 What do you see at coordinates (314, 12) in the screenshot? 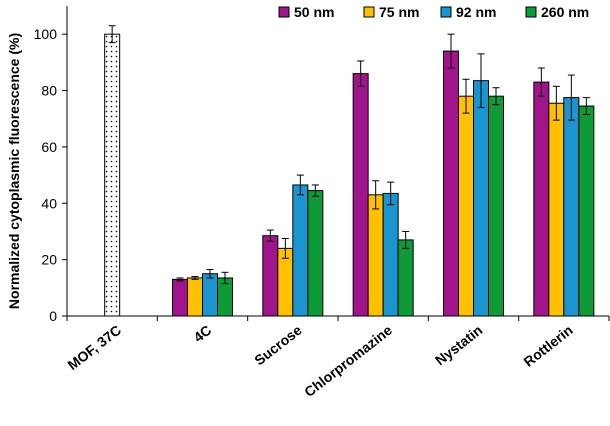
I see `legend-label: 50 nm` at bounding box center [314, 12].